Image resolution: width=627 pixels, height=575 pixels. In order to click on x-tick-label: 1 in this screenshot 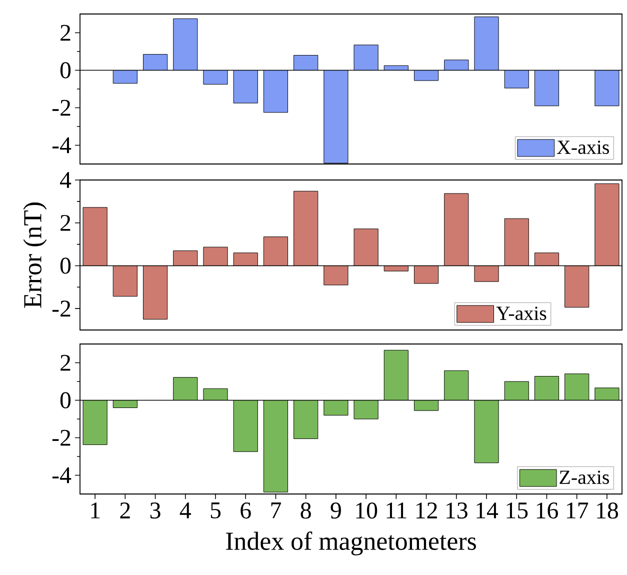, I will do `click(95, 510)`.